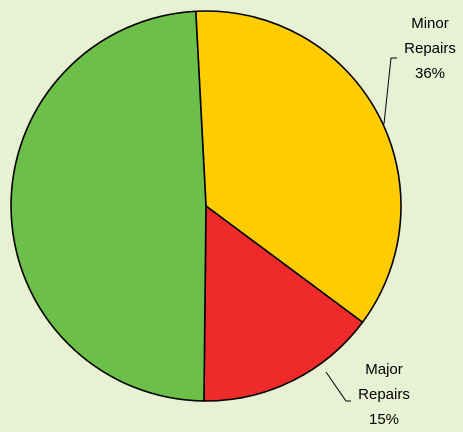 Image resolution: width=463 pixels, height=432 pixels. I want to click on slice-label-1-line-1: Repairs, so click(384, 394).